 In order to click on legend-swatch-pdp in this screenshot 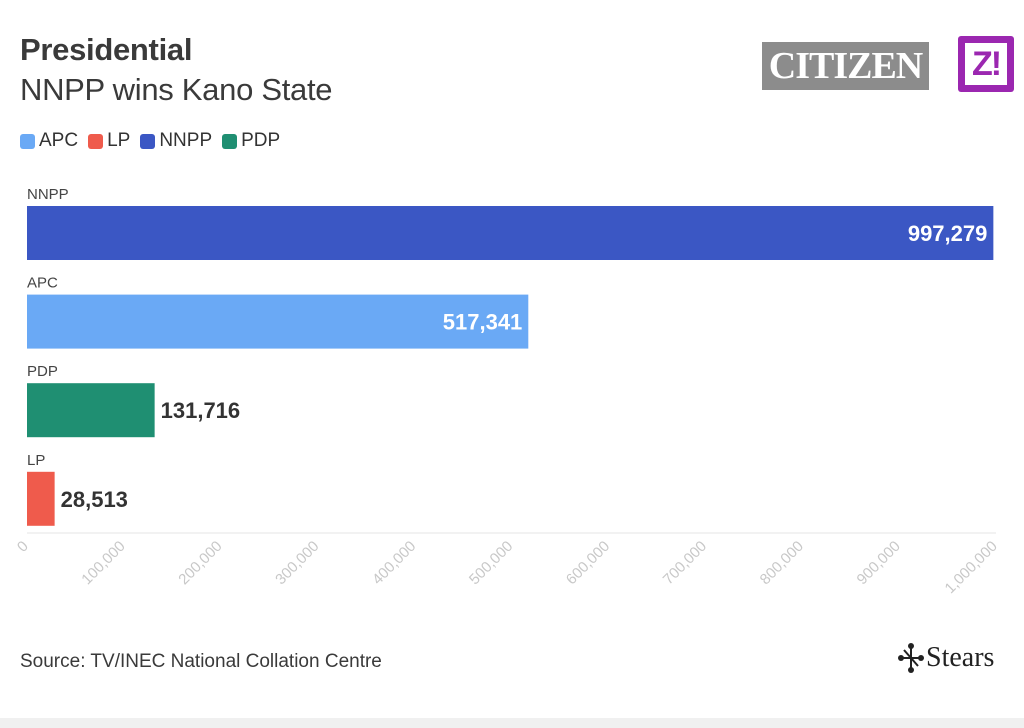, I will do `click(230, 141)`.